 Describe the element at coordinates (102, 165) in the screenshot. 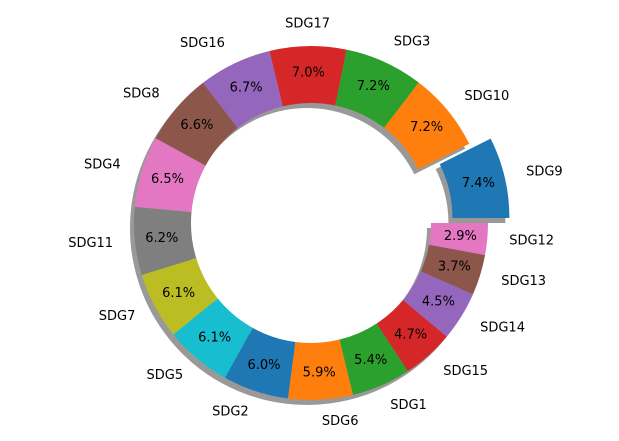

I see `slice-label-sdg4: SDG4` at that location.